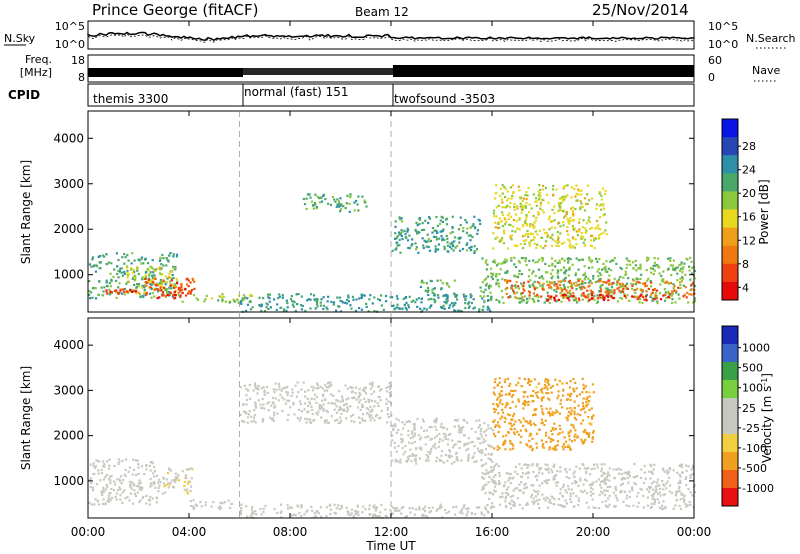 The width and height of the screenshot is (800, 554). I want to click on y-tick-label: 4000, so click(68, 138).